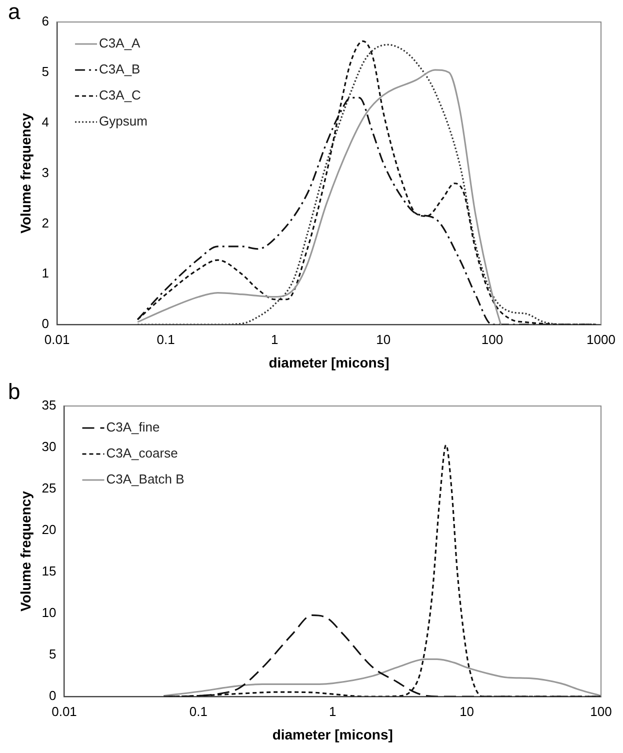 Image resolution: width=623 pixels, height=753 pixels. What do you see at coordinates (123, 121) in the screenshot?
I see `legend-label: Gypsum` at bounding box center [123, 121].